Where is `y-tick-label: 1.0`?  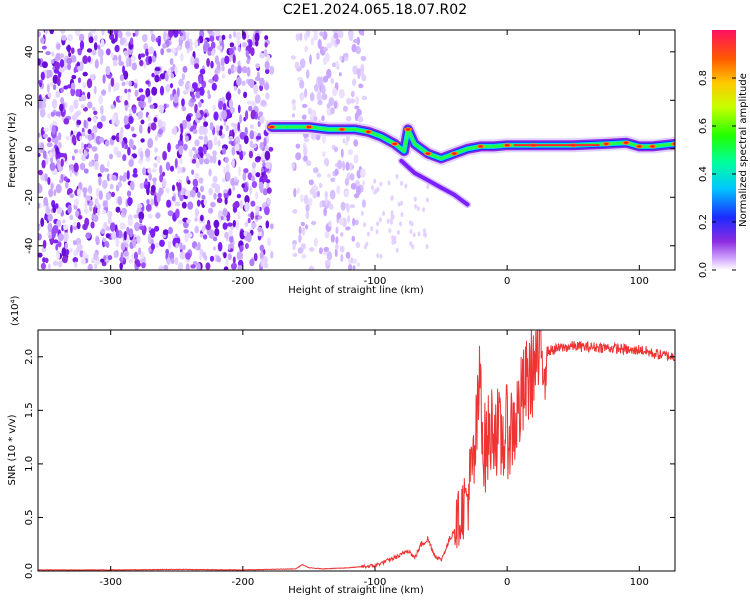 y-tick-label: 1.0 is located at coordinates (29, 464).